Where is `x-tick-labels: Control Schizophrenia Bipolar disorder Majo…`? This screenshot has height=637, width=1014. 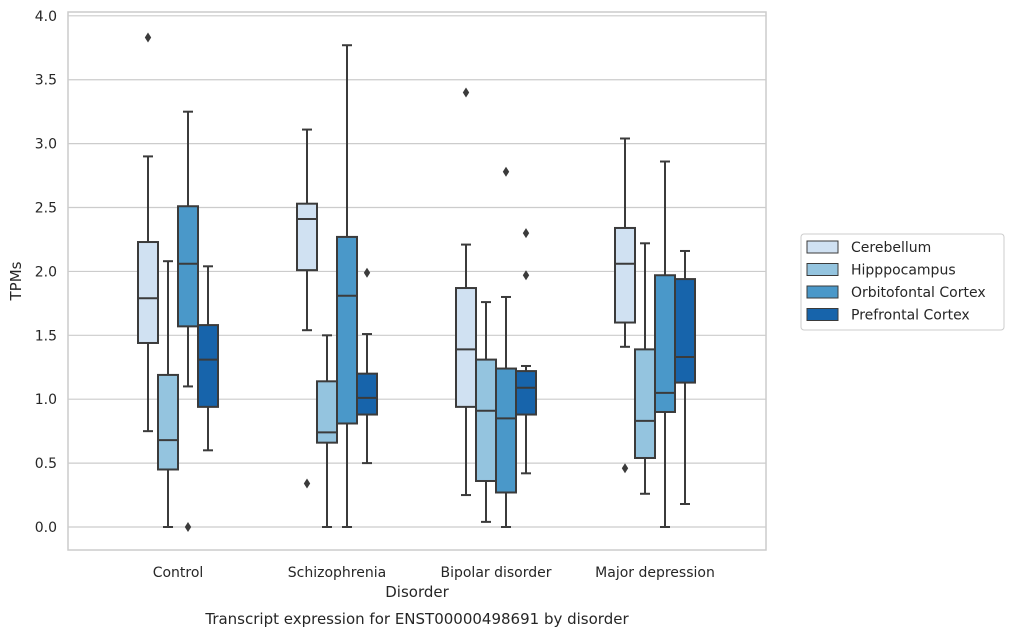
x-tick-labels: Control Schizophrenia Bipolar disorder Majo… is located at coordinates (434, 573).